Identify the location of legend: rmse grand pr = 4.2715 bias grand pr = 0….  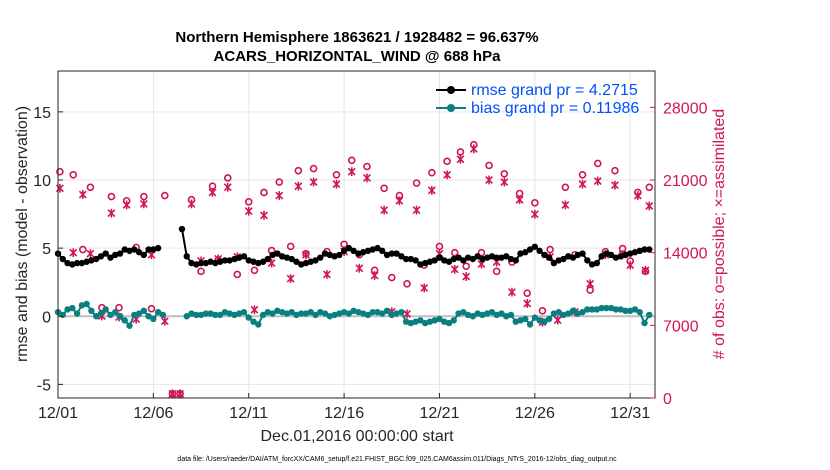
(537, 99).